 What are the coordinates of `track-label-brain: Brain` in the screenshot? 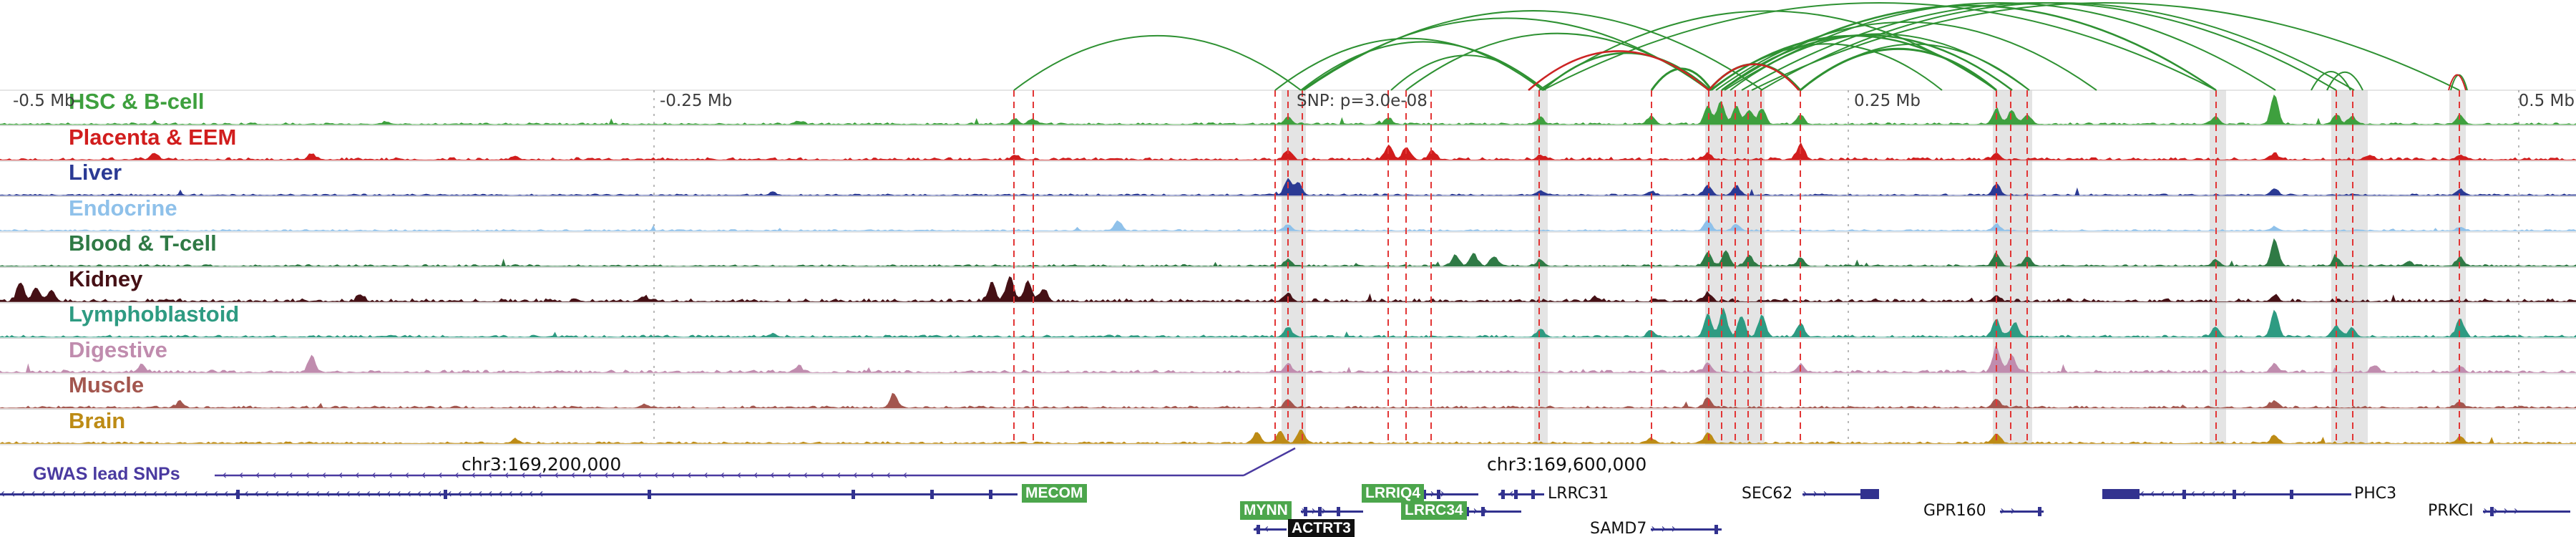 It's located at (97, 420).